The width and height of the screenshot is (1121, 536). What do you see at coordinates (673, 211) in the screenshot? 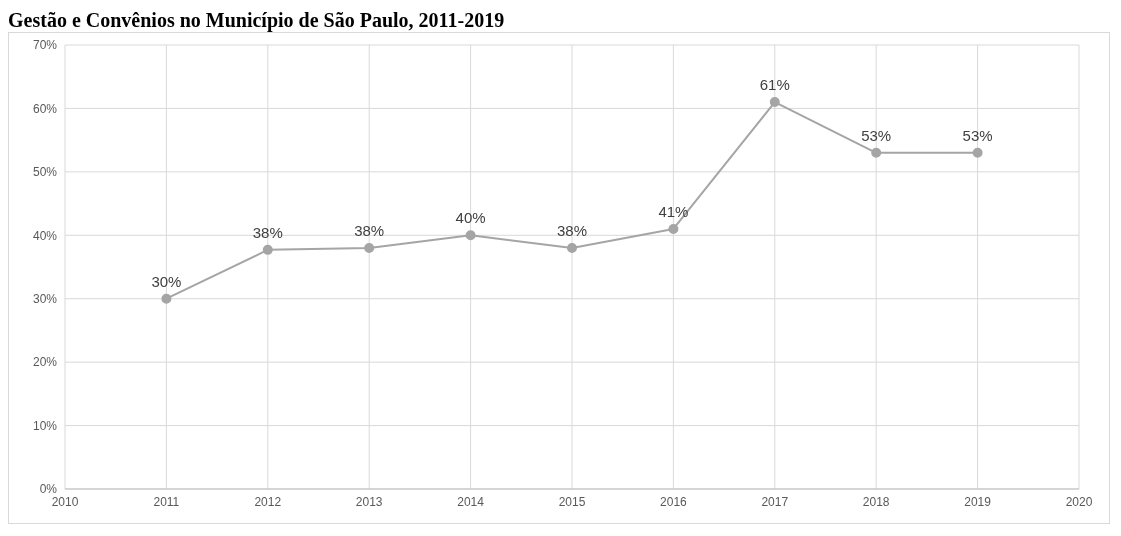
I see `data-label: 41%` at bounding box center [673, 211].